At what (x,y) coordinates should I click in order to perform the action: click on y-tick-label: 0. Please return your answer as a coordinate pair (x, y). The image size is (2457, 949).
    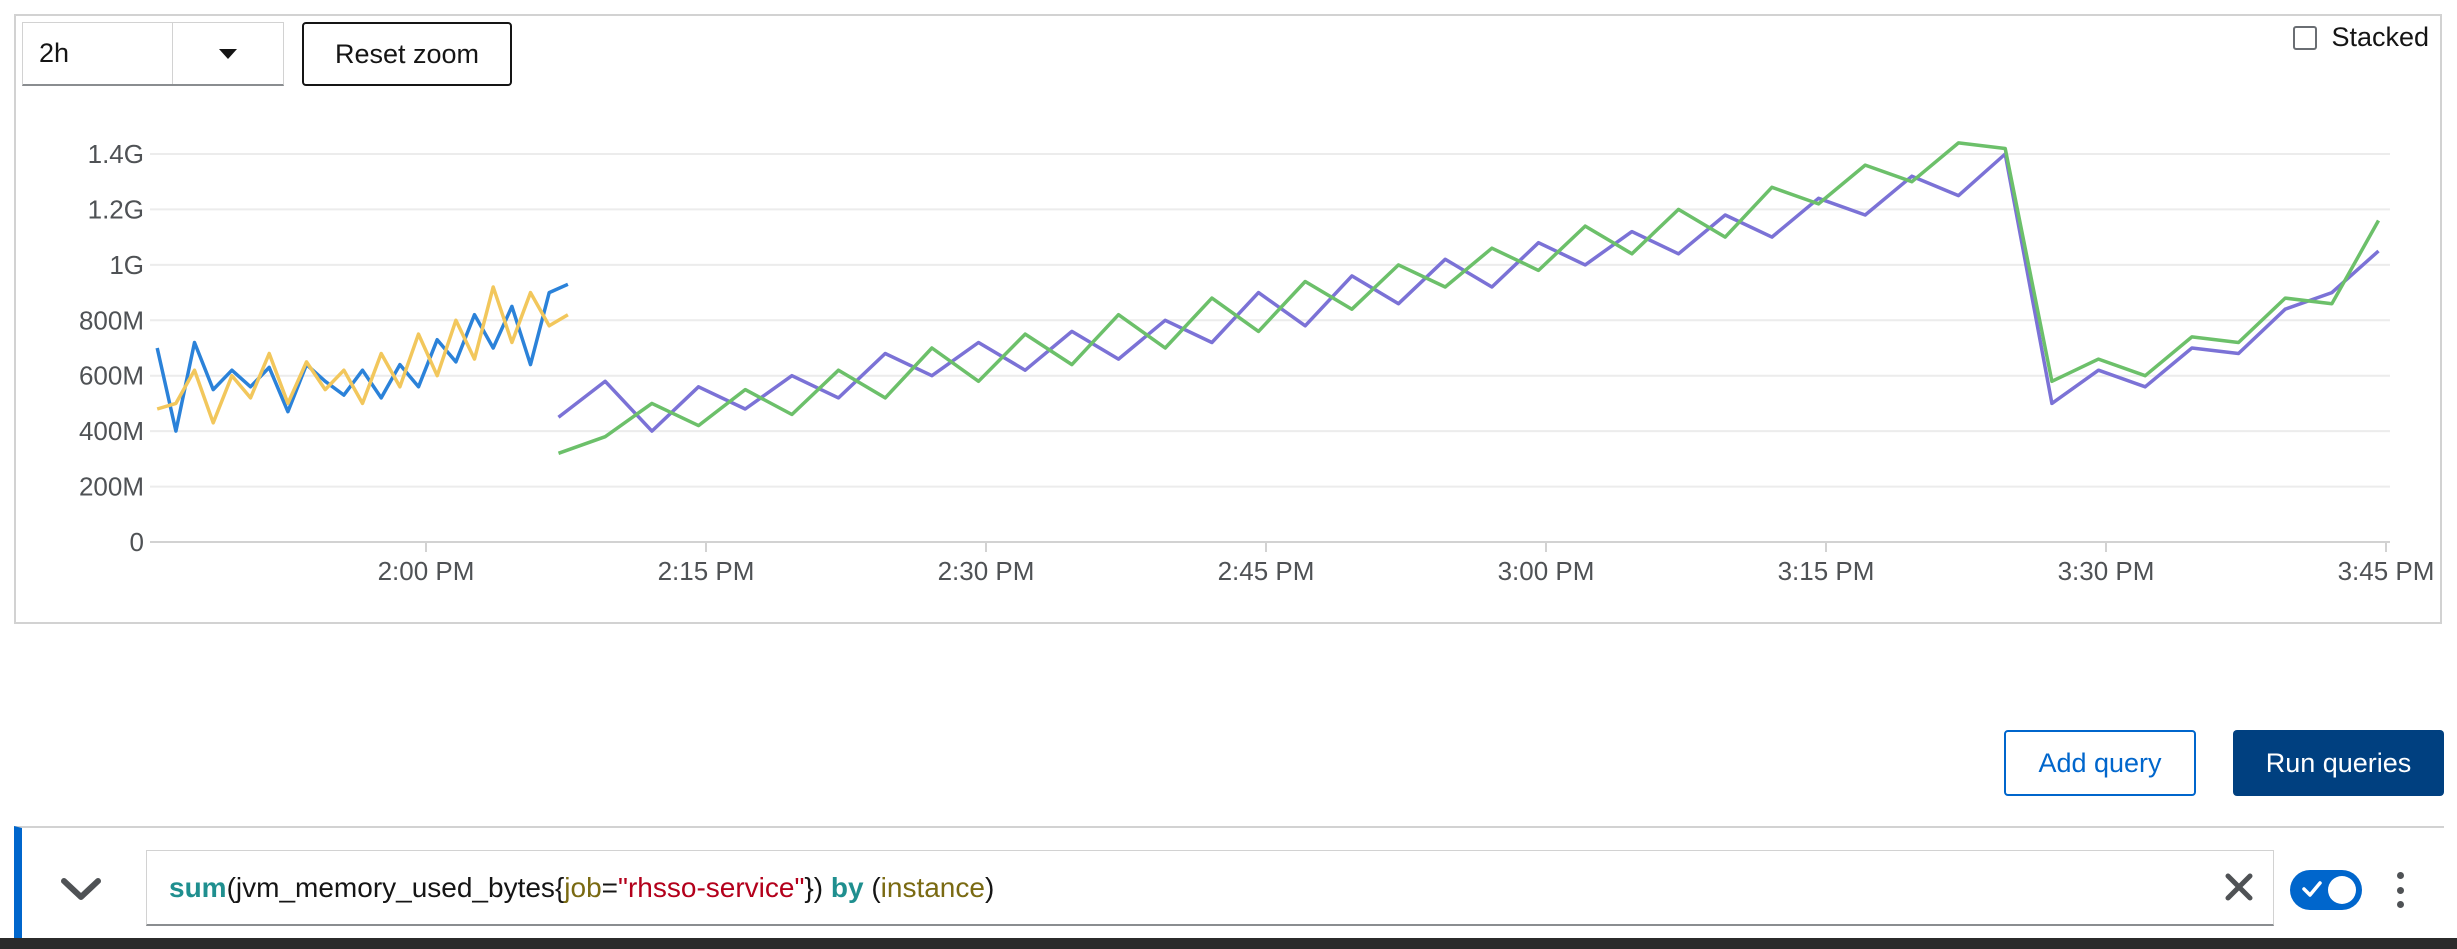
    Looking at the image, I should click on (137, 542).